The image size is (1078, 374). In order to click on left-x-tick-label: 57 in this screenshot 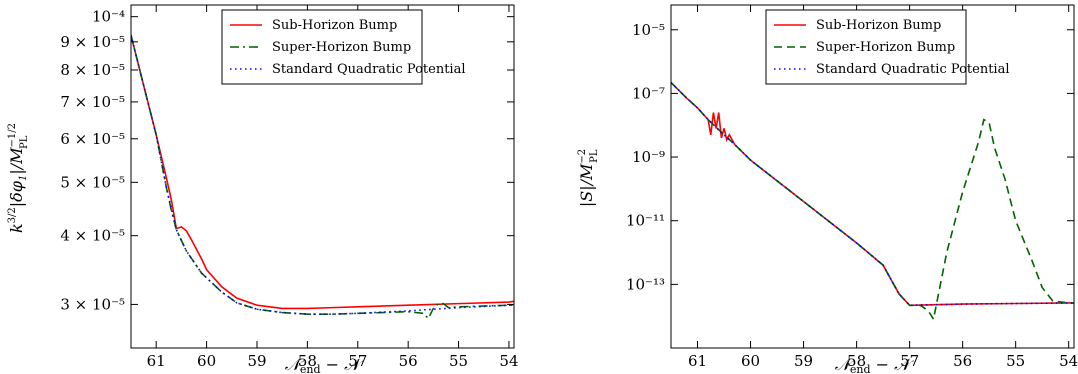, I will do `click(357, 361)`.